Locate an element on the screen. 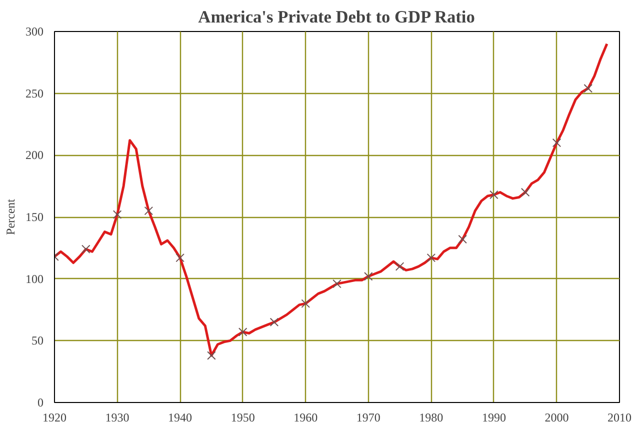  x-tick-label: 1980 is located at coordinates (431, 417).